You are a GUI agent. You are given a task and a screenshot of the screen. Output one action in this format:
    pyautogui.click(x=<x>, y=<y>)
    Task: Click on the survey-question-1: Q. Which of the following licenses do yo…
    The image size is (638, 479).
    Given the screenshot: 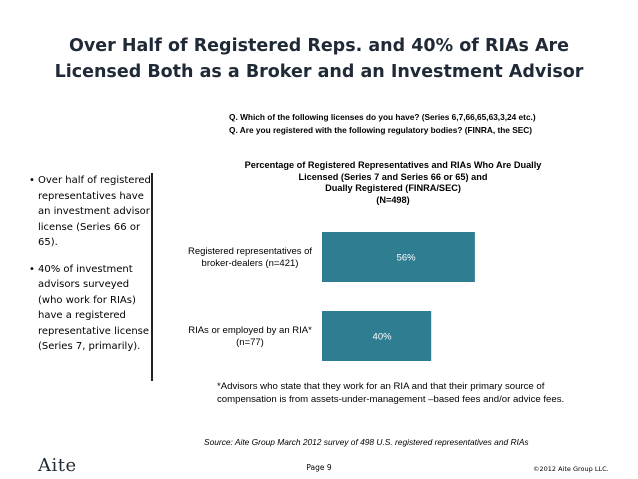 What is the action you would take?
    pyautogui.click(x=382, y=117)
    